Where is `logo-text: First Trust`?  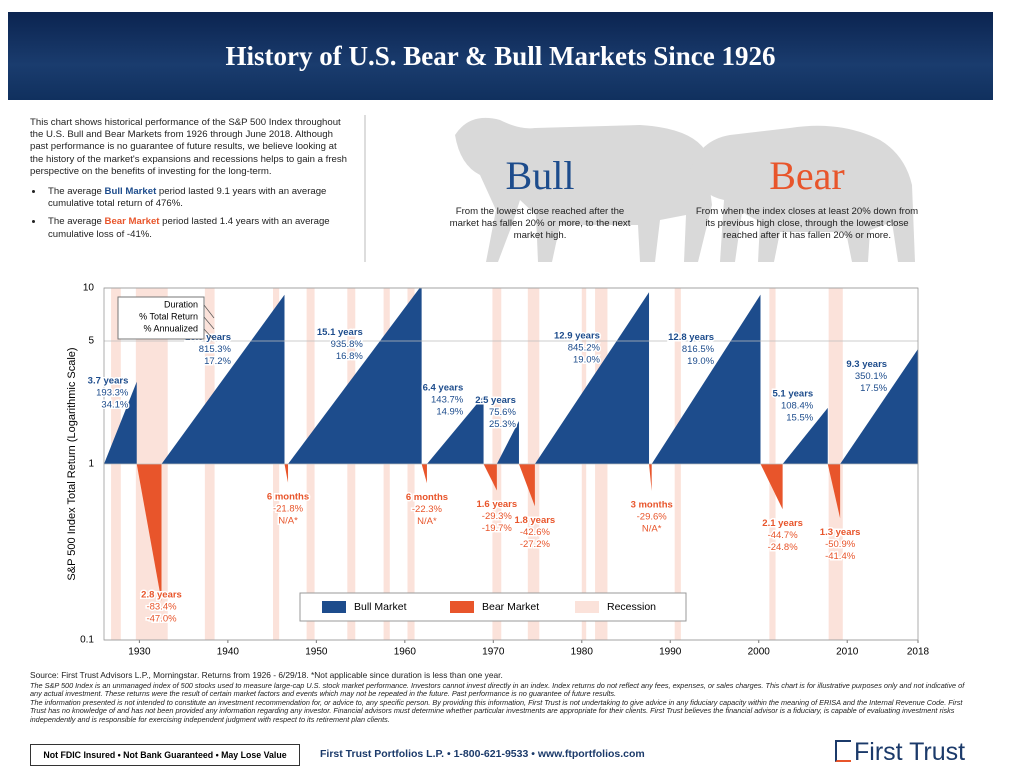 logo-text: First Trust is located at coordinates (910, 752).